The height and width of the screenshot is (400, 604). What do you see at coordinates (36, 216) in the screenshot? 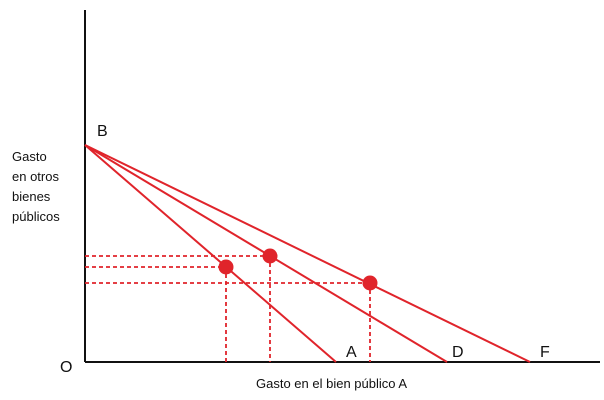
I see `y-axis-label-line-4: públicos` at bounding box center [36, 216].